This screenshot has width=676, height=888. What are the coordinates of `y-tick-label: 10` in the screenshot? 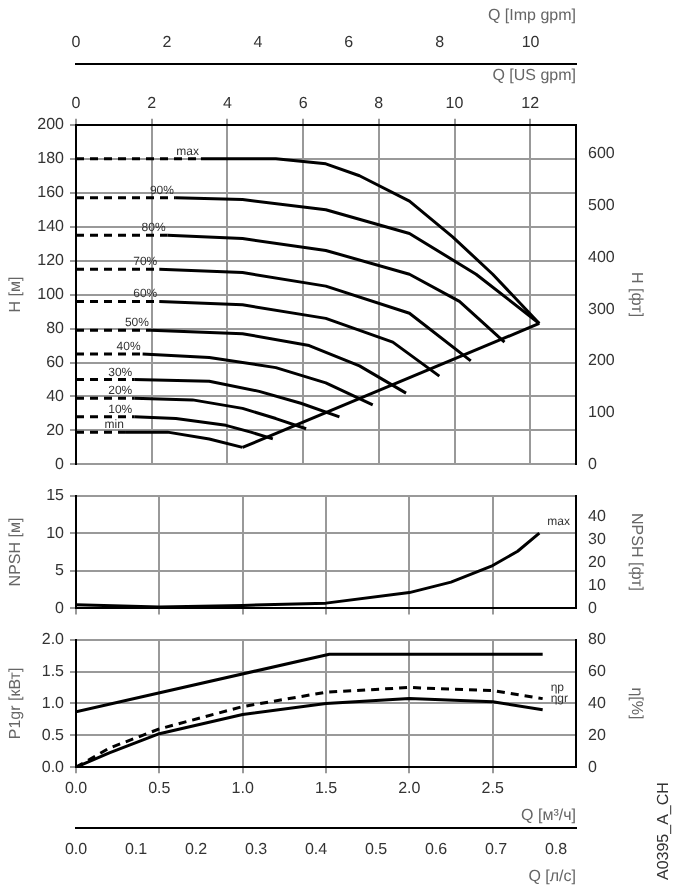 It's located at (56, 532).